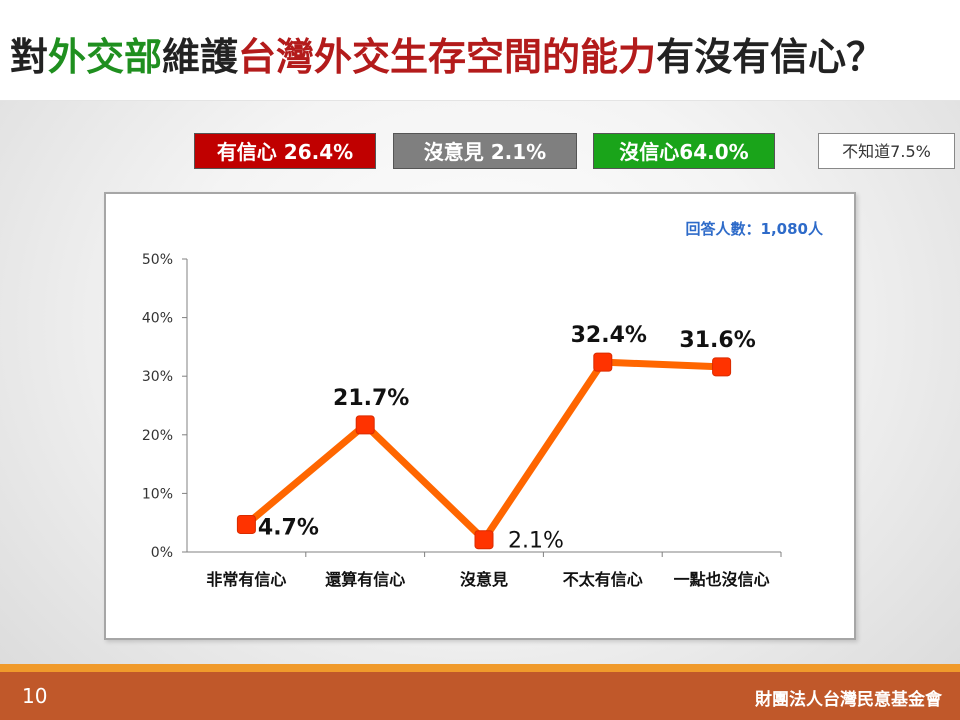 This screenshot has height=720, width=960. What do you see at coordinates (684, 151) in the screenshot?
I see `not-confident-badge: 沒信心64.0%` at bounding box center [684, 151].